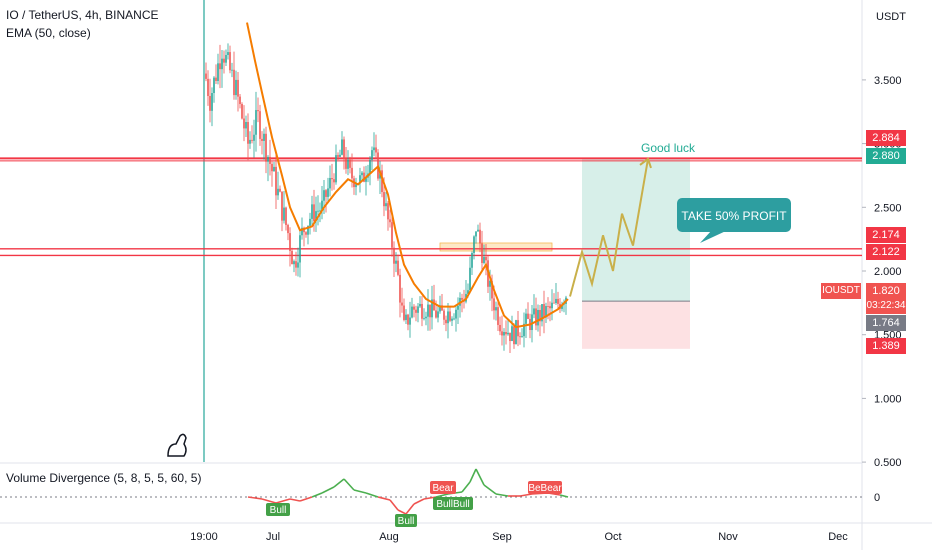 Image resolution: width=932 pixels, height=555 pixels. What do you see at coordinates (888, 463) in the screenshot?
I see `price-tick-label: 0.500` at bounding box center [888, 463].